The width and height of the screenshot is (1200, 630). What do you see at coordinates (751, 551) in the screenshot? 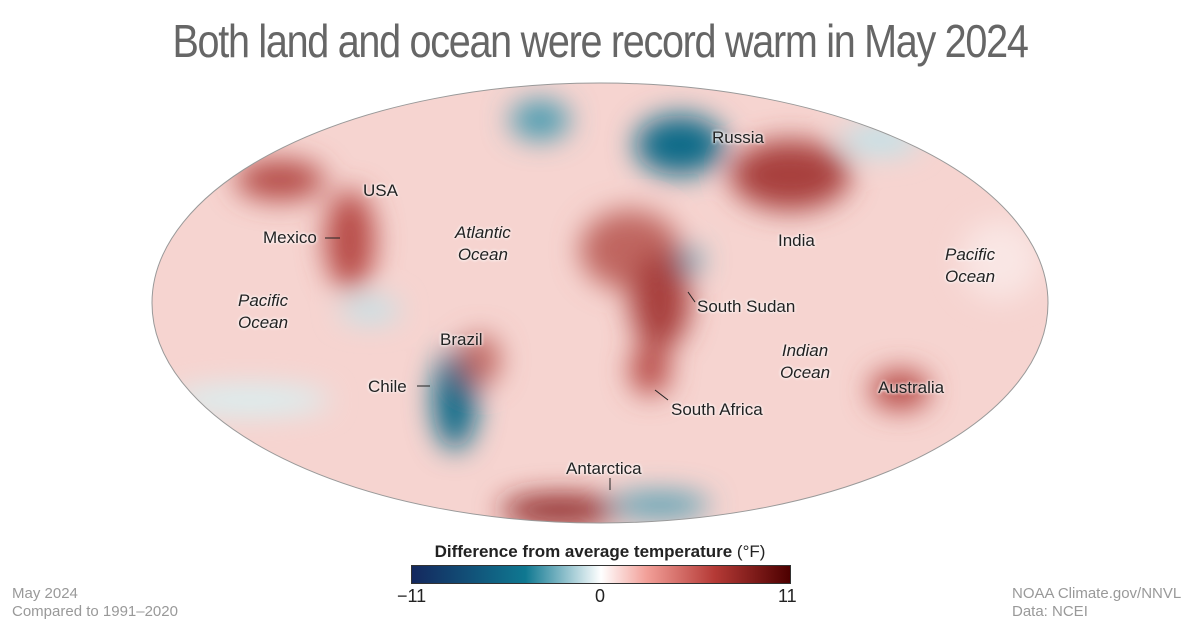
I see `legend-unit: (°F)` at bounding box center [751, 551].